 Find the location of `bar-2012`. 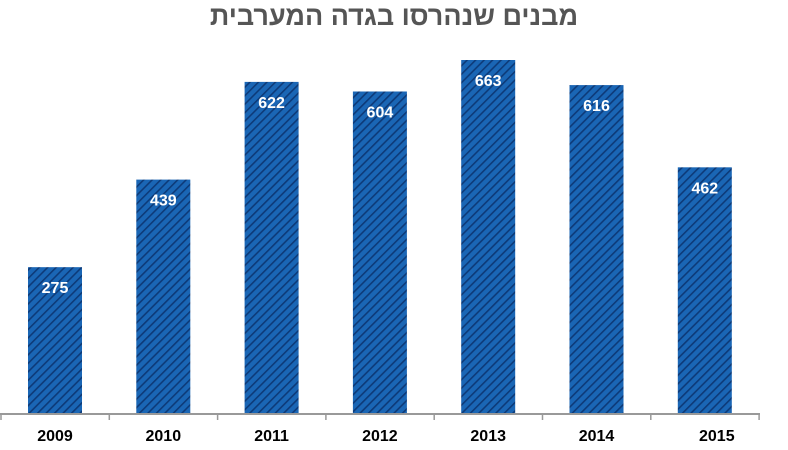

bar-2012 is located at coordinates (379, 253).